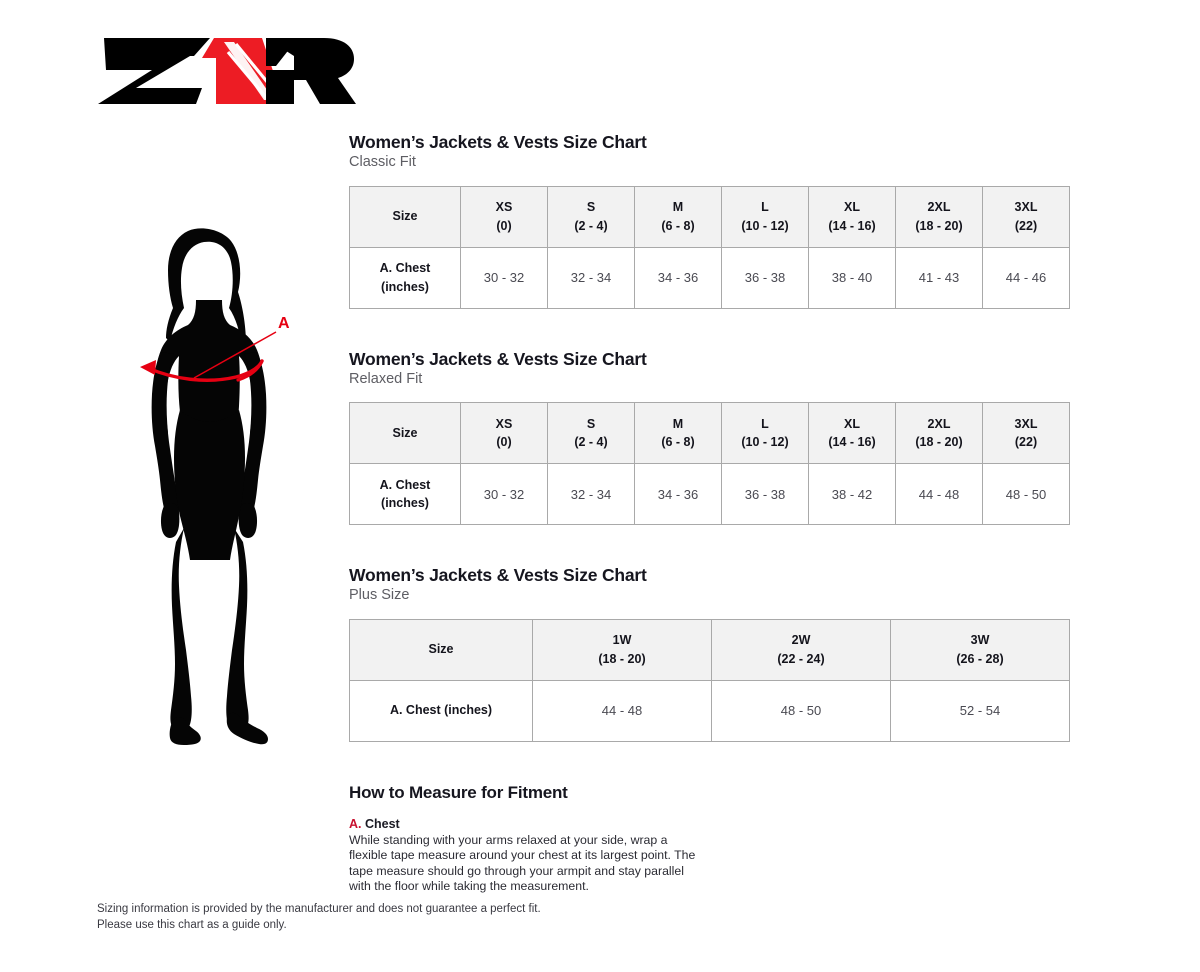 This screenshot has height=972, width=1200. I want to click on body-measurement-illustration: A, so click(213, 490).